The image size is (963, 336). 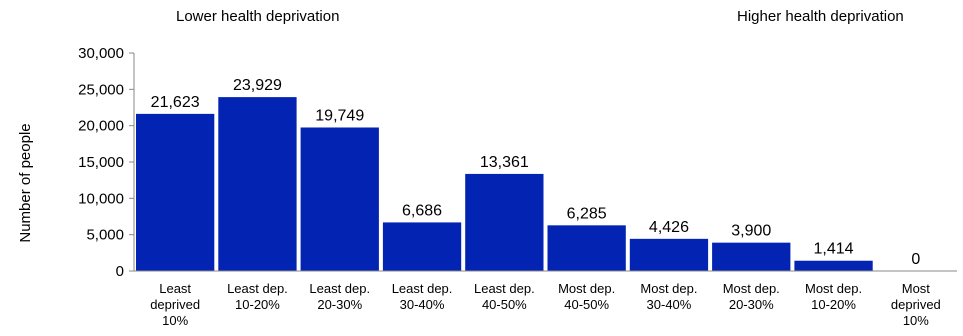 I want to click on y-tick-label: 30,000, so click(x=101, y=53).